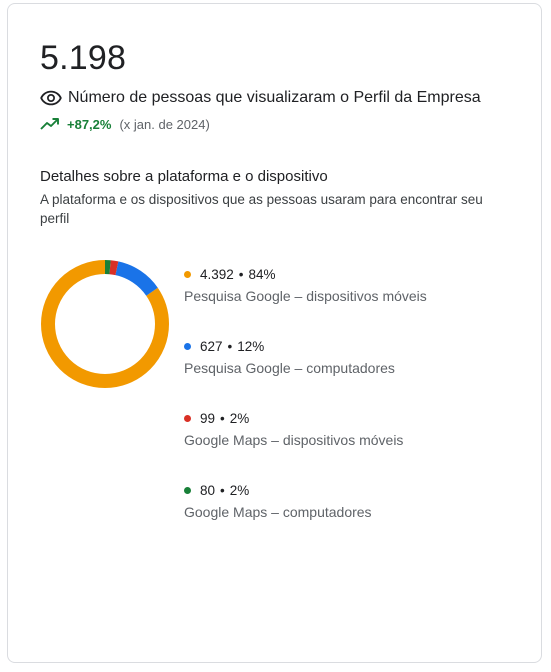 Image resolution: width=551 pixels, height=672 pixels. I want to click on platform-donut-chart, so click(105, 324).